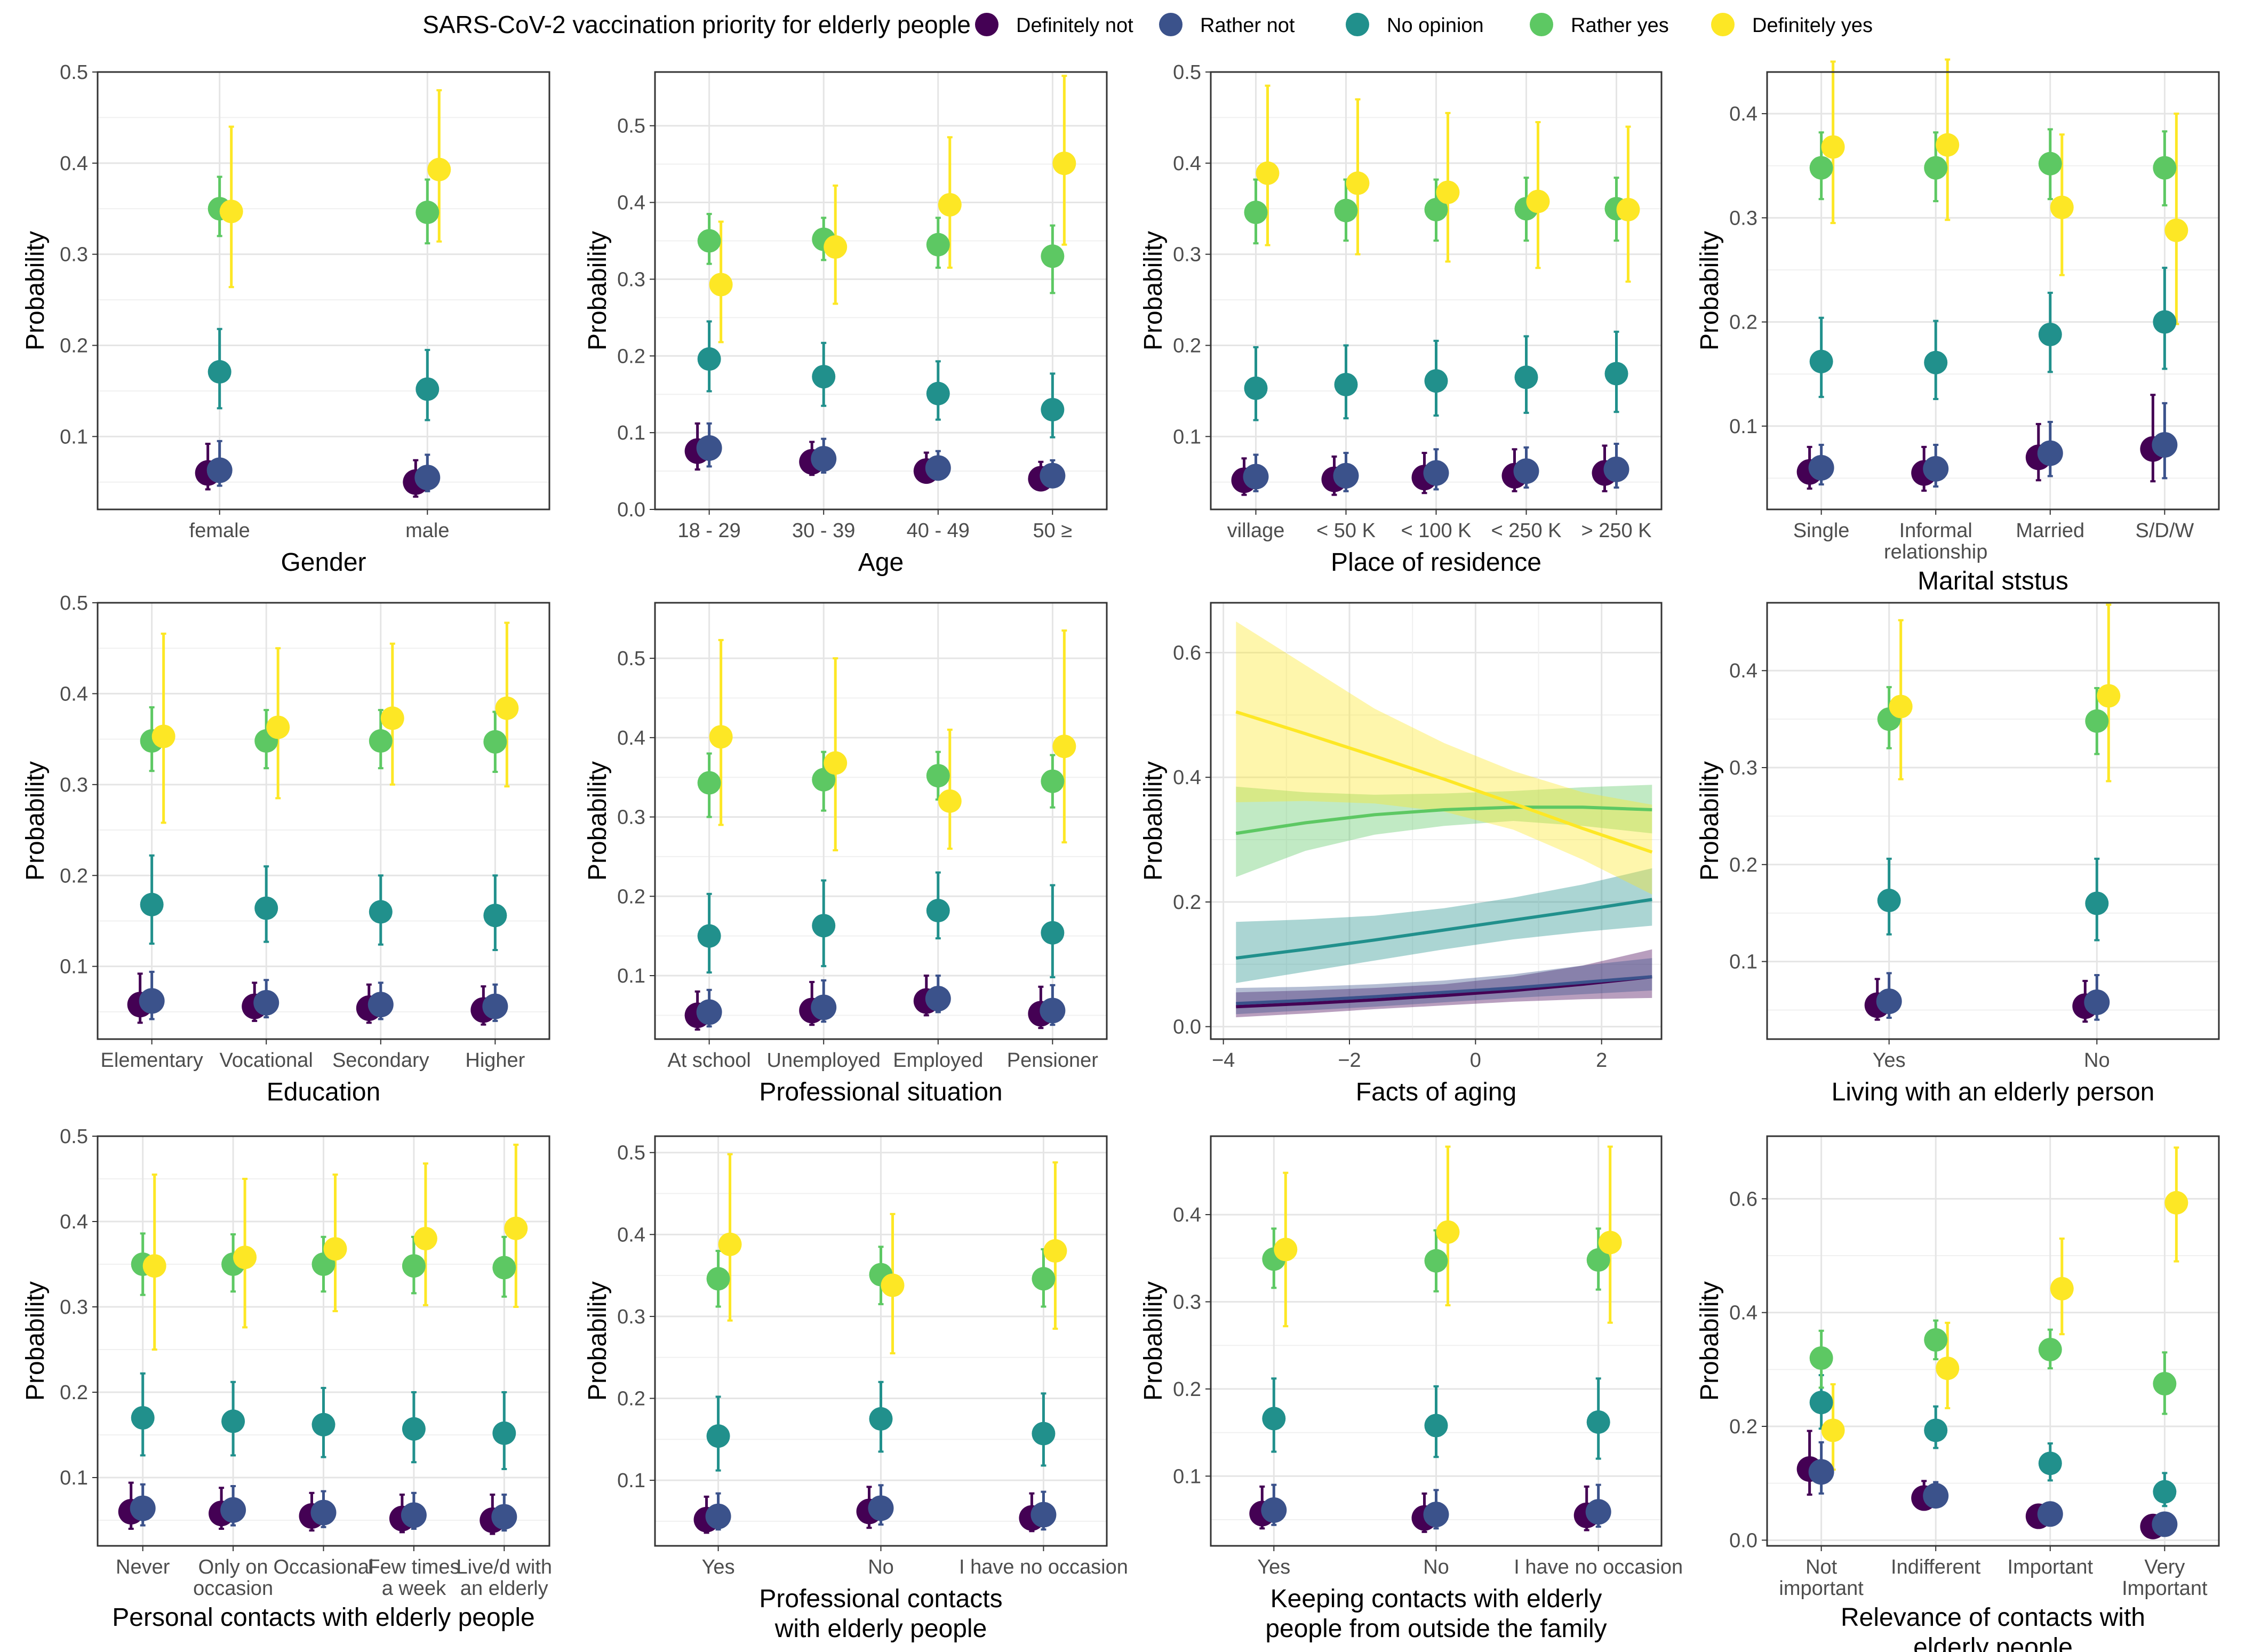 Image resolution: width=2245 pixels, height=1652 pixels. What do you see at coordinates (1187, 437) in the screenshot?
I see `y-tick-label: 0.1` at bounding box center [1187, 437].